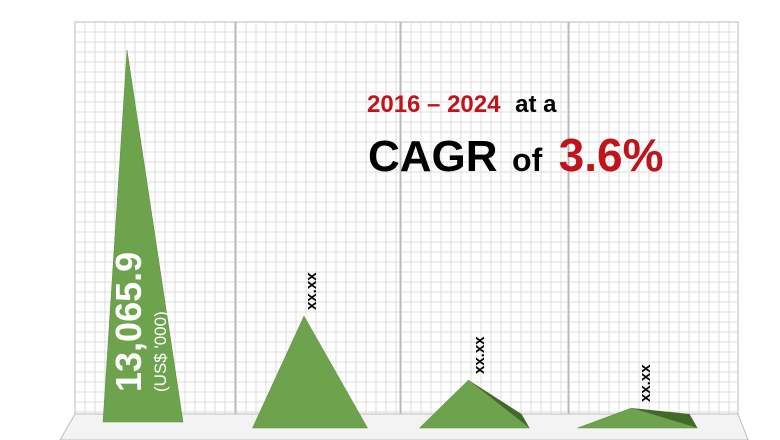 The width and height of the screenshot is (780, 440). I want to click on data-label-bar-3: xx.xx, so click(479, 355).